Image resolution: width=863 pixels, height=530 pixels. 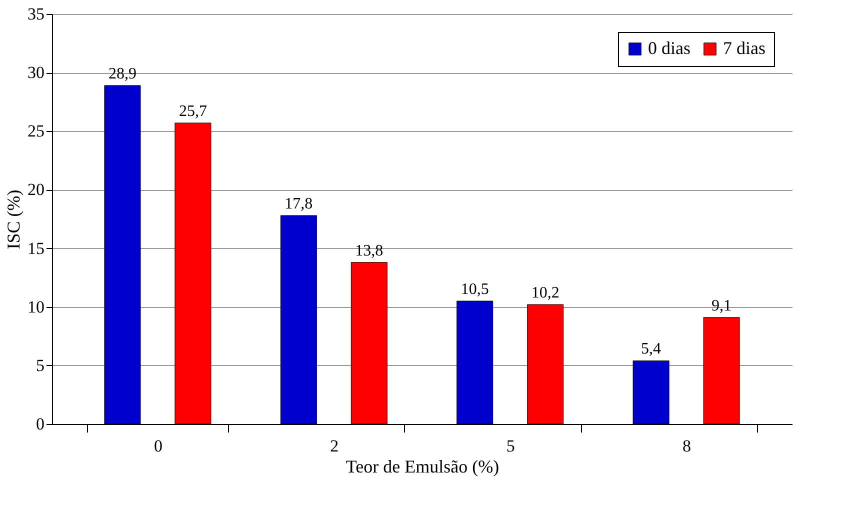 What do you see at coordinates (669, 48) in the screenshot?
I see `legend-label: 0 dias` at bounding box center [669, 48].